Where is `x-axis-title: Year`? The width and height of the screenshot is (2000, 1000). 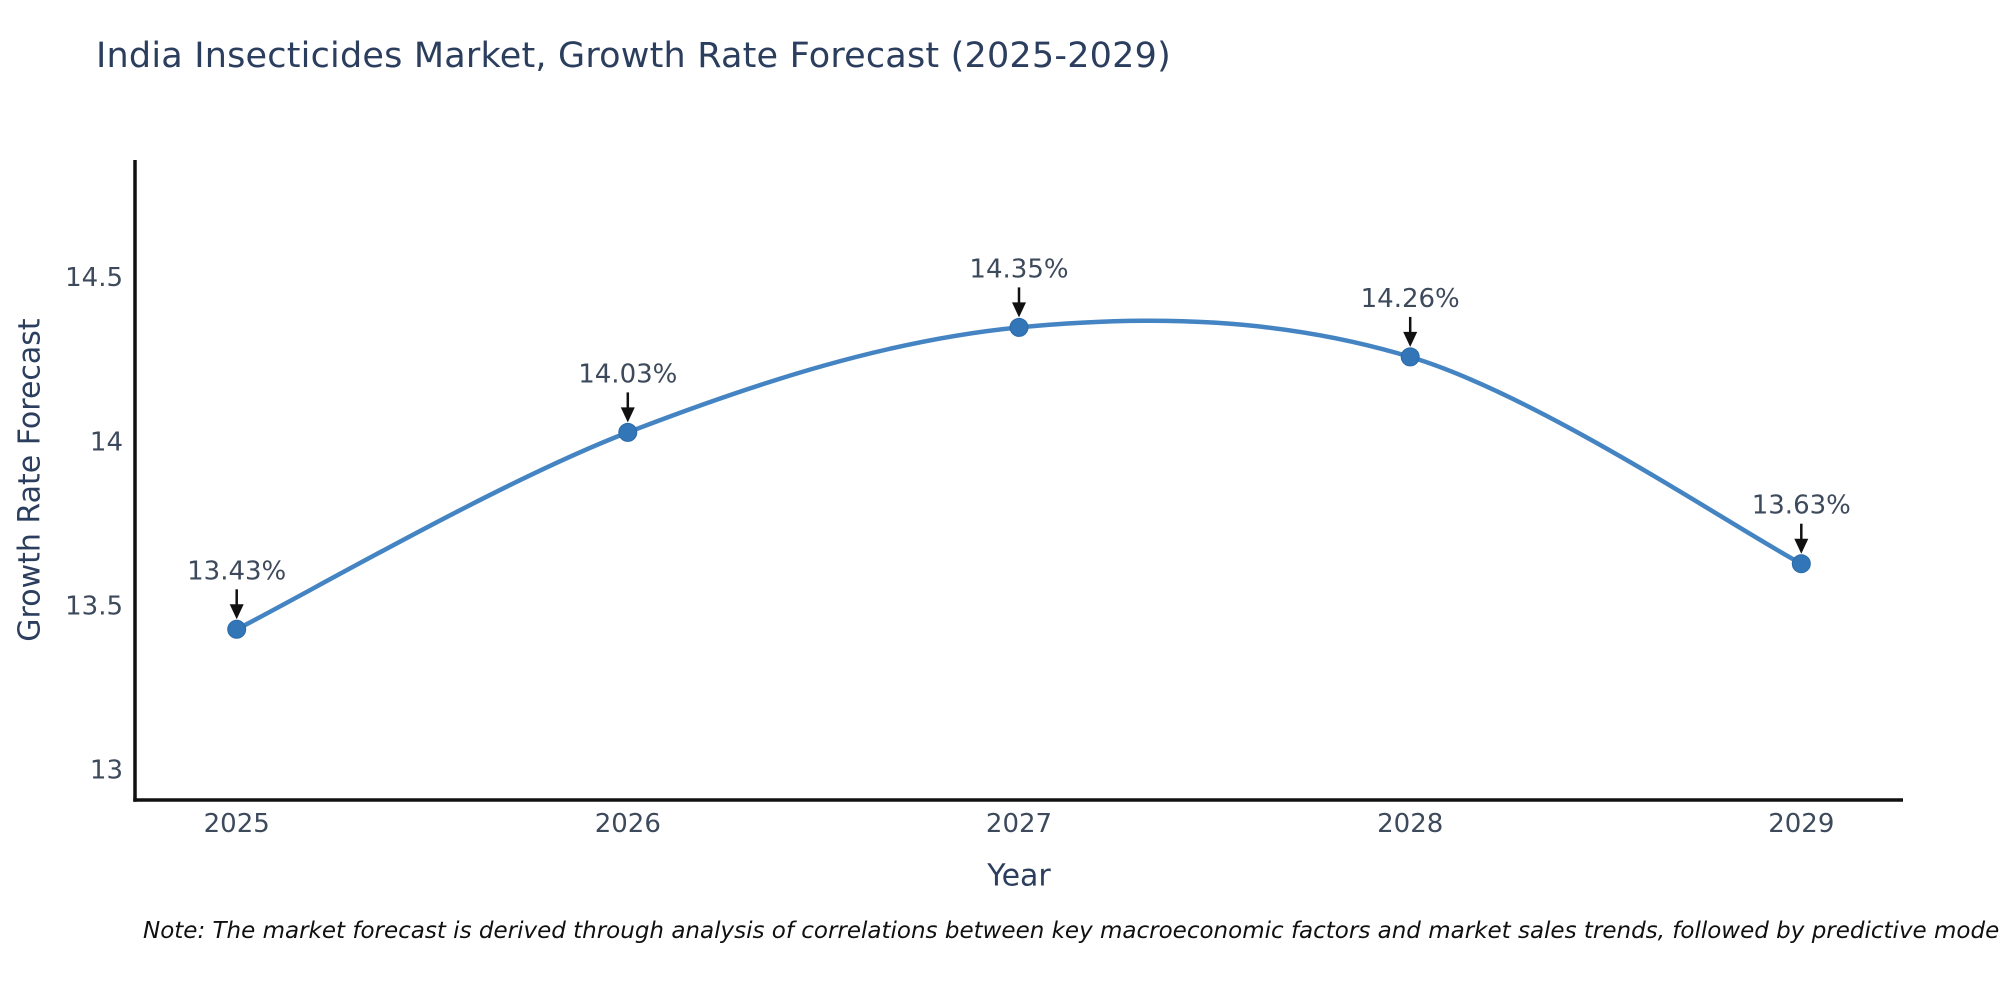 x-axis-title: Year is located at coordinates (1018, 876).